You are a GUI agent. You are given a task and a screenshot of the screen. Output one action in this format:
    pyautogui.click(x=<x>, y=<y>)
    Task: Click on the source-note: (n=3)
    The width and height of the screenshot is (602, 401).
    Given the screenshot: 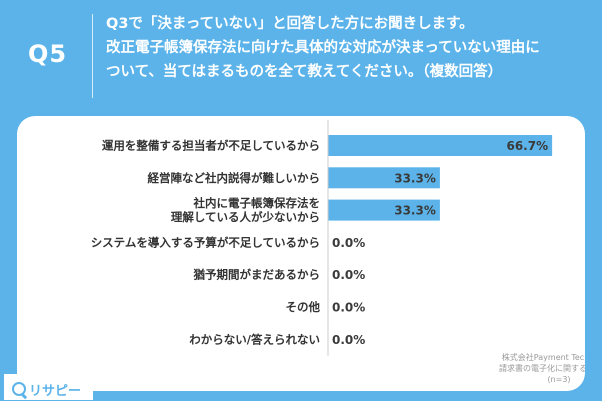 What is the action you would take?
    pyautogui.click(x=558, y=379)
    